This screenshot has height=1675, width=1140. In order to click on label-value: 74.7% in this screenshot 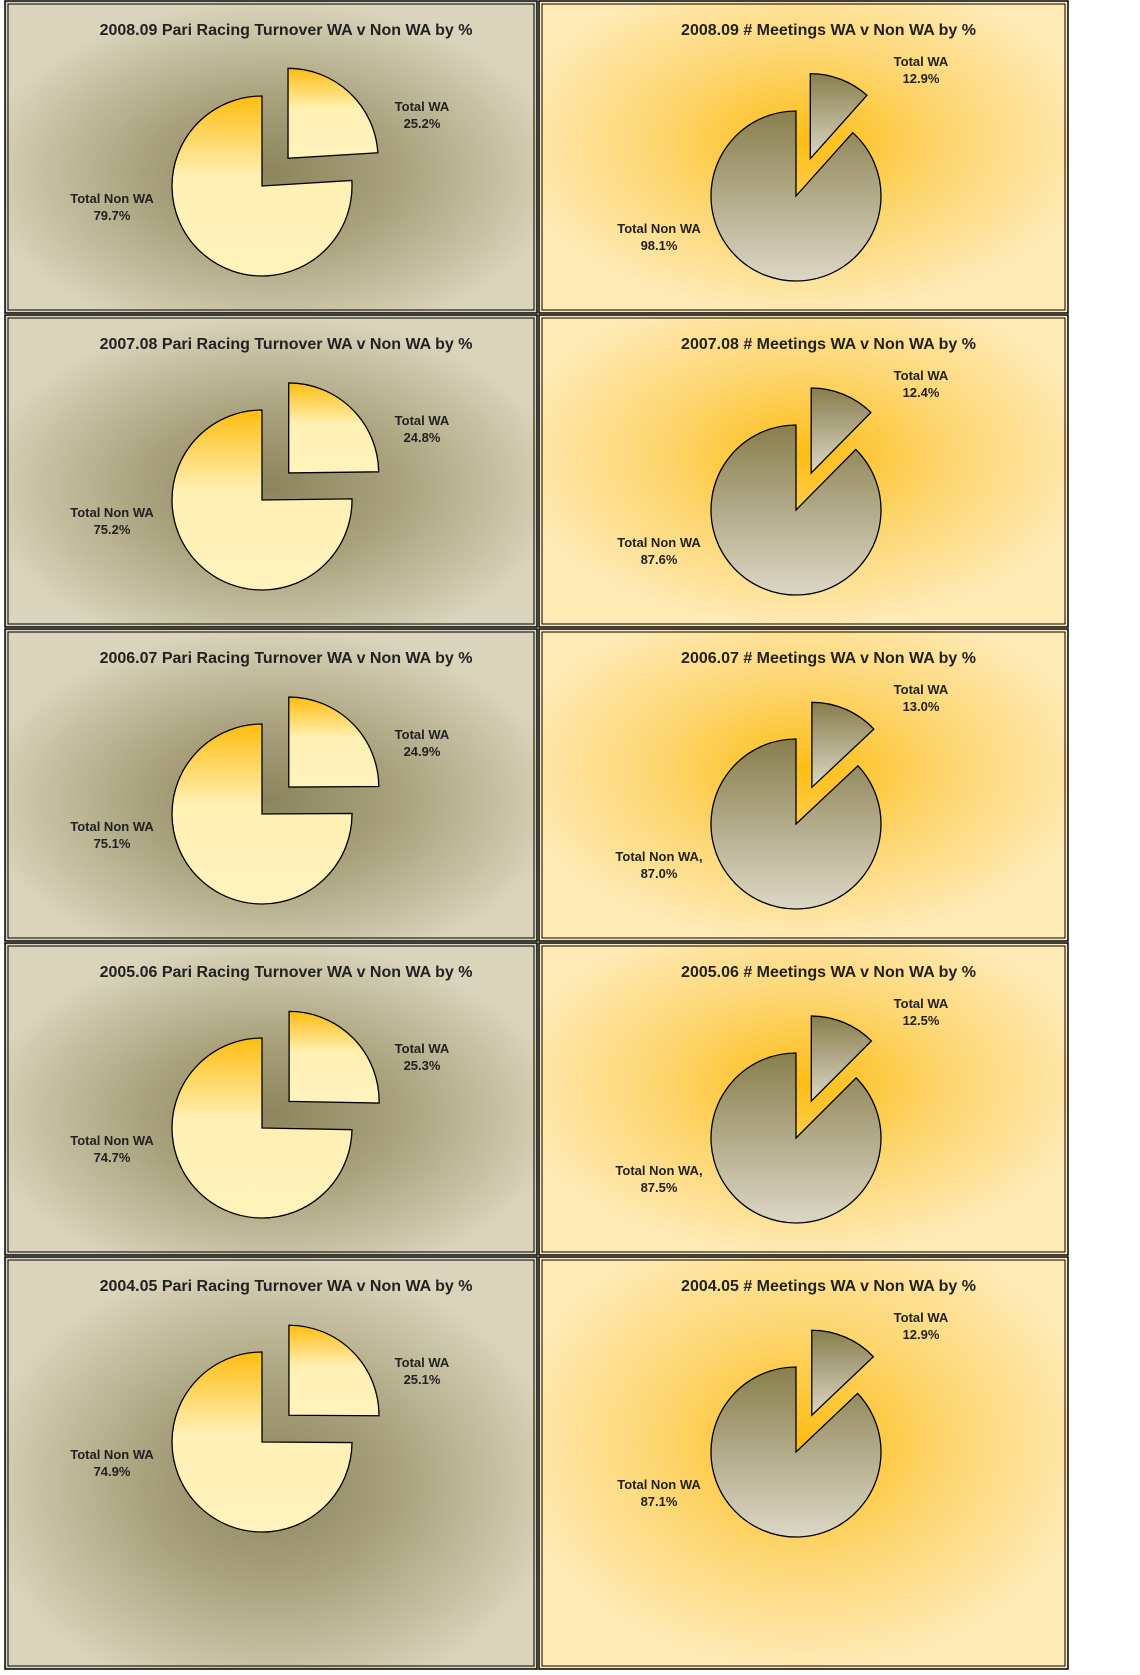, I will do `click(112, 1157)`.